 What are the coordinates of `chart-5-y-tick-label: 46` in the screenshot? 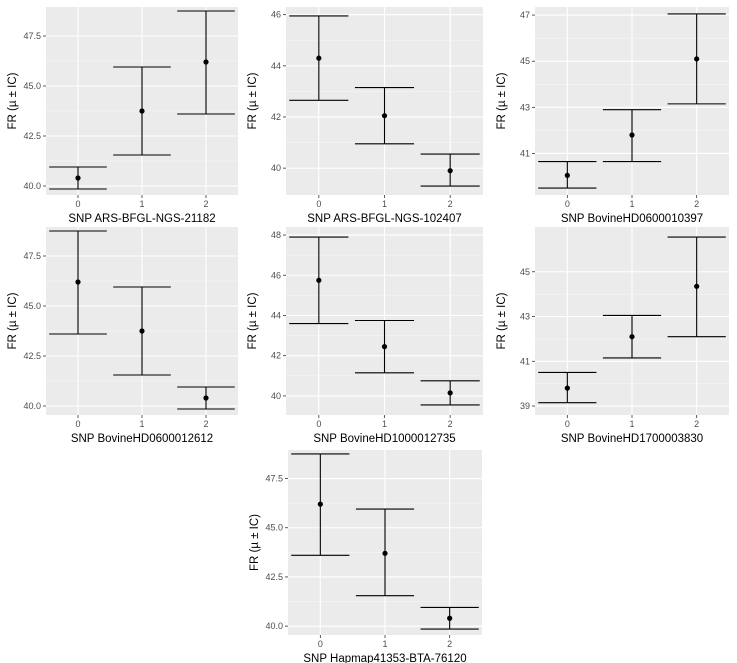 It's located at (276, 275).